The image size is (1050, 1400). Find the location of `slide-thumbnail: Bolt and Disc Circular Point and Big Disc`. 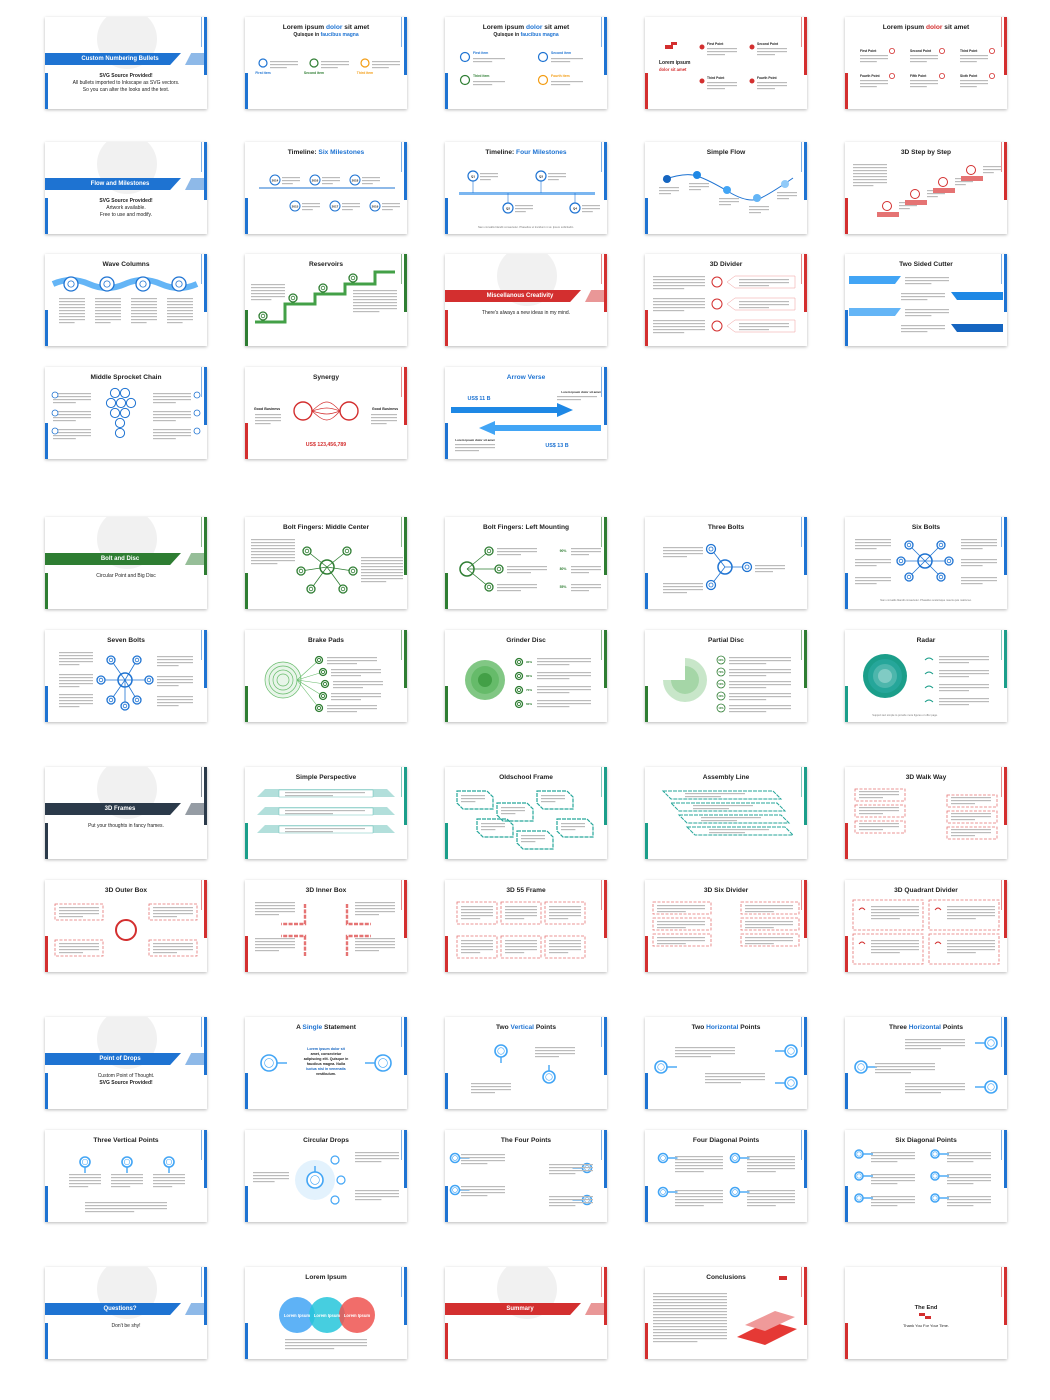

slide-thumbnail: Bolt and Disc Circular Point and Big Disc is located at coordinates (126, 563).